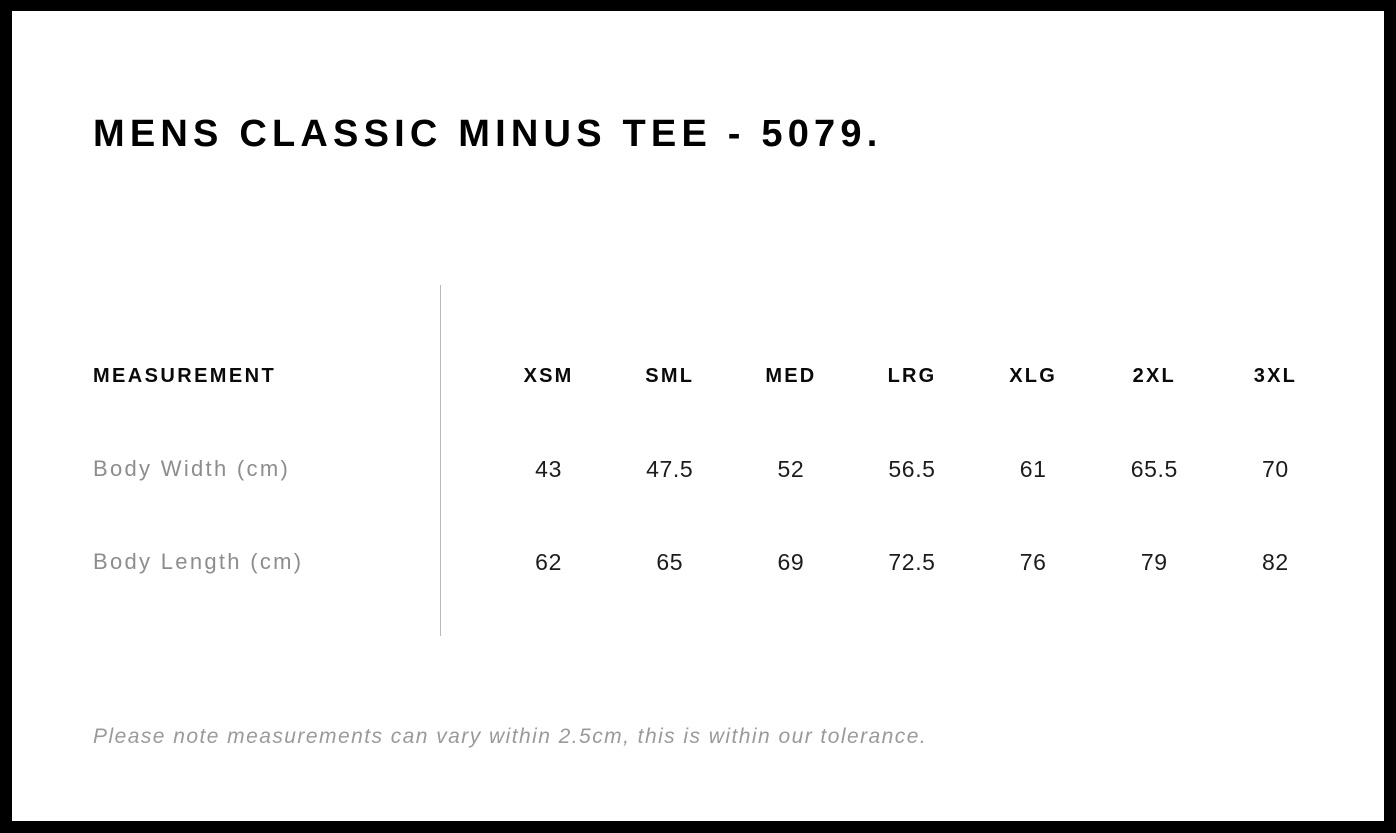  I want to click on body-length-2xl: 79, so click(1154, 562).